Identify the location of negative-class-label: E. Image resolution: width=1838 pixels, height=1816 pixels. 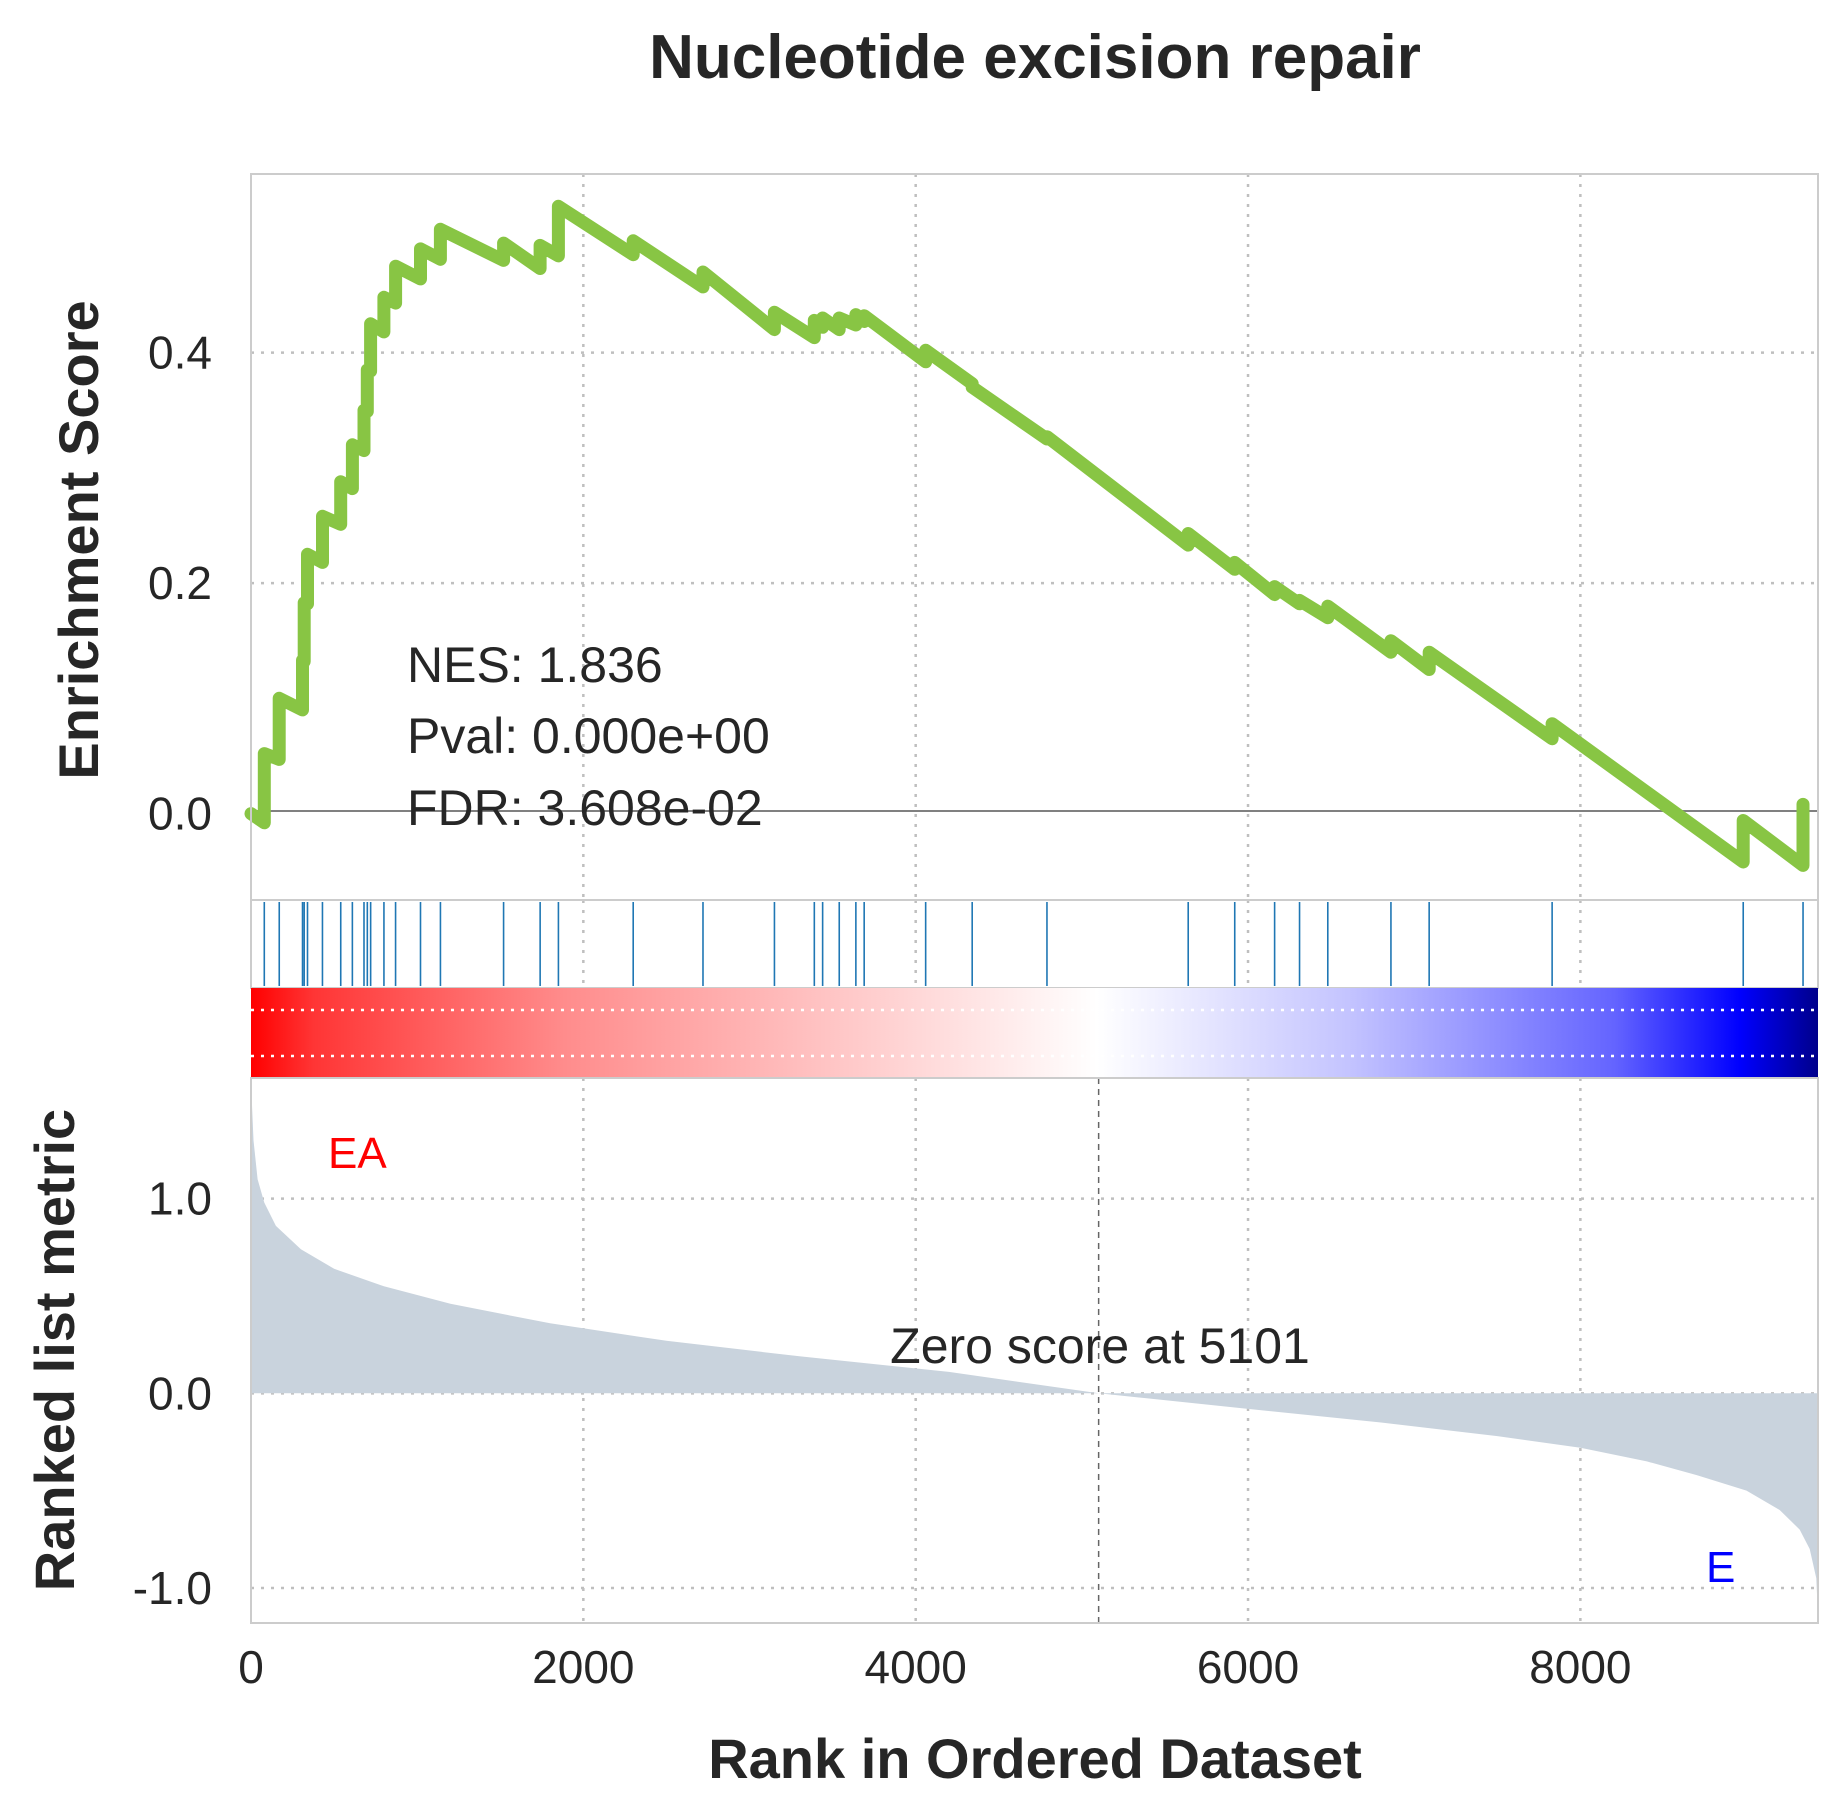
(1720, 1567).